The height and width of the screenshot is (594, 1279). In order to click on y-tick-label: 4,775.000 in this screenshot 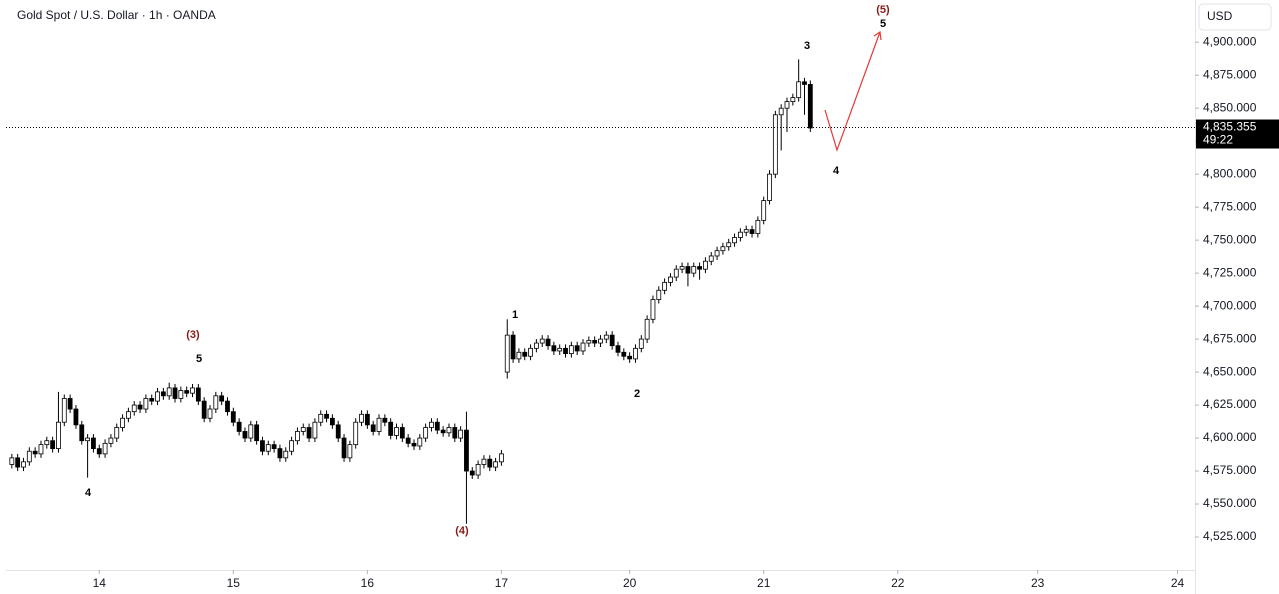, I will do `click(1230, 206)`.